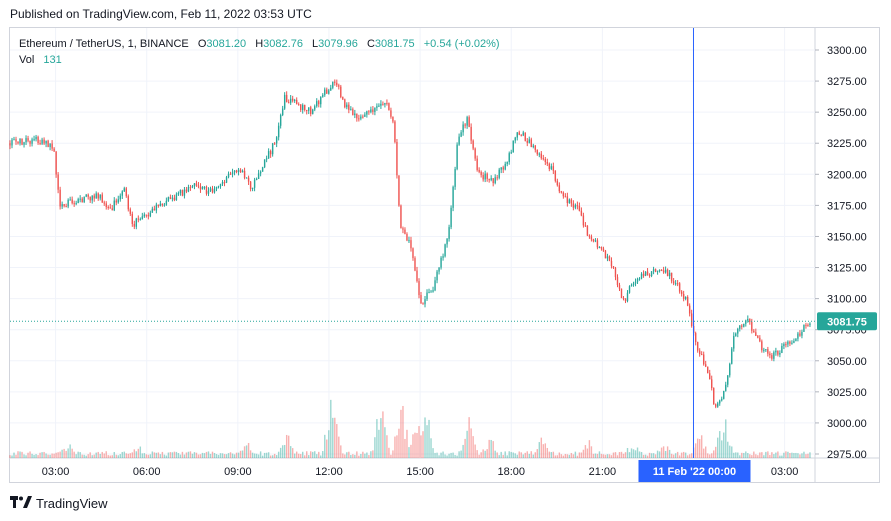  What do you see at coordinates (147, 472) in the screenshot?
I see `time-tick-label: 06:00` at bounding box center [147, 472].